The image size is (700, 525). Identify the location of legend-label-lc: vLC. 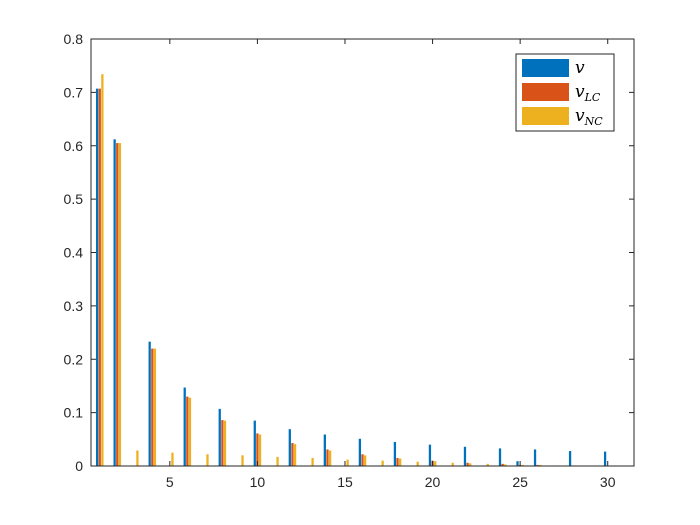
(588, 93).